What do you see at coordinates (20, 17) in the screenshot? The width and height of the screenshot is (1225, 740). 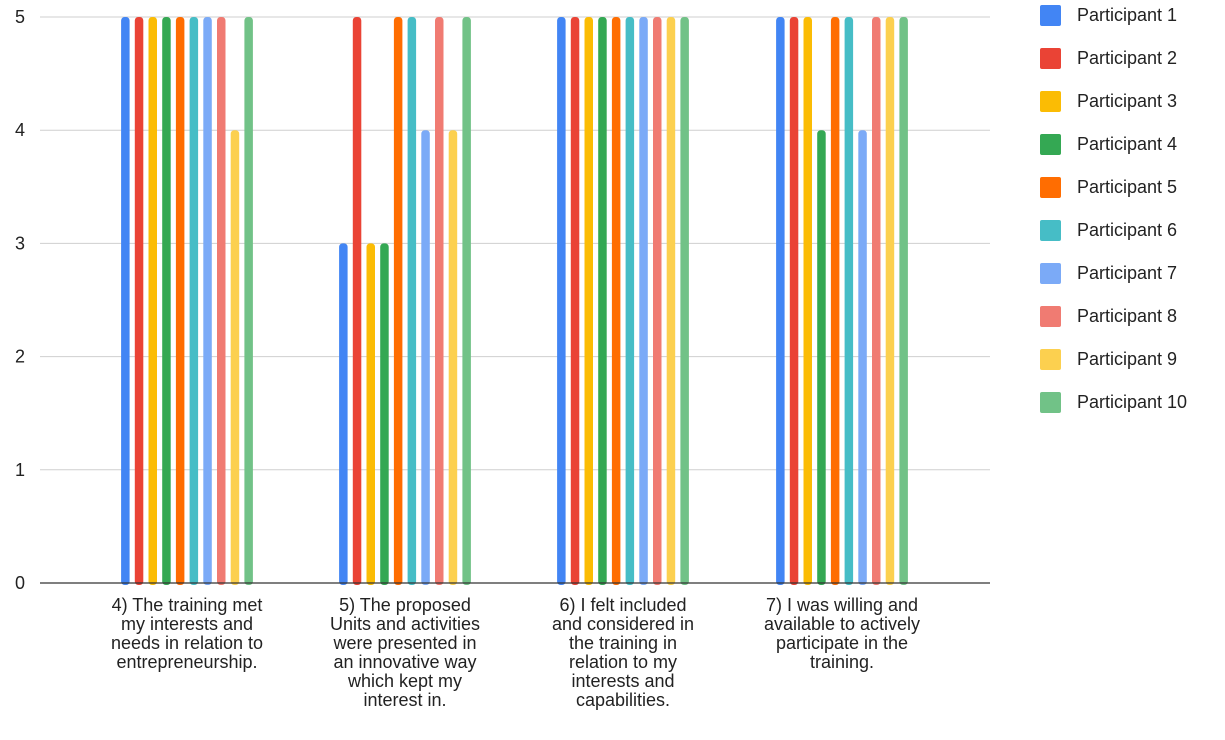 I see `y-tick-label: 5` at bounding box center [20, 17].